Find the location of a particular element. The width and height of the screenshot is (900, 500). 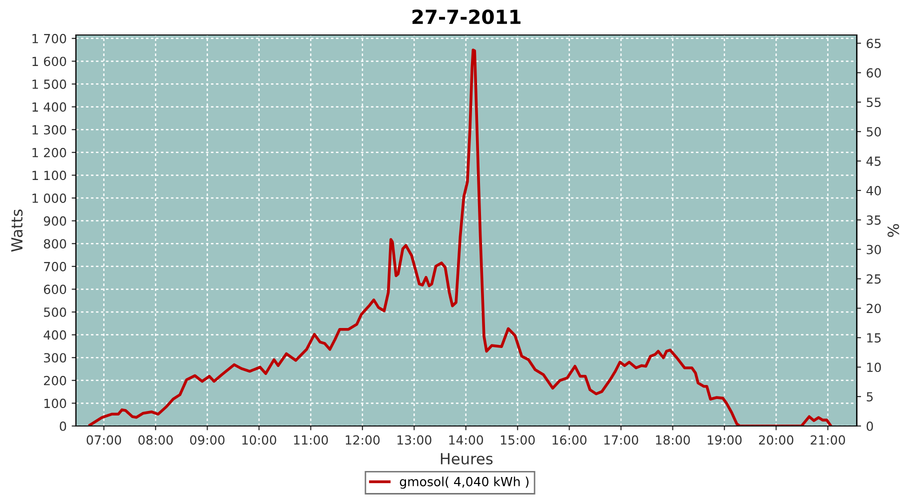

x-tick-label: 10:00 is located at coordinates (259, 440).